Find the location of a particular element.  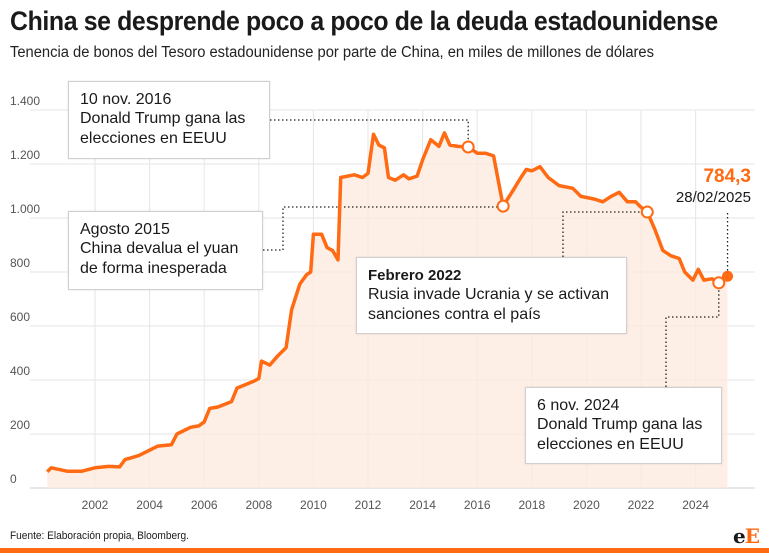

x-tick-label: 2002 is located at coordinates (95, 505).